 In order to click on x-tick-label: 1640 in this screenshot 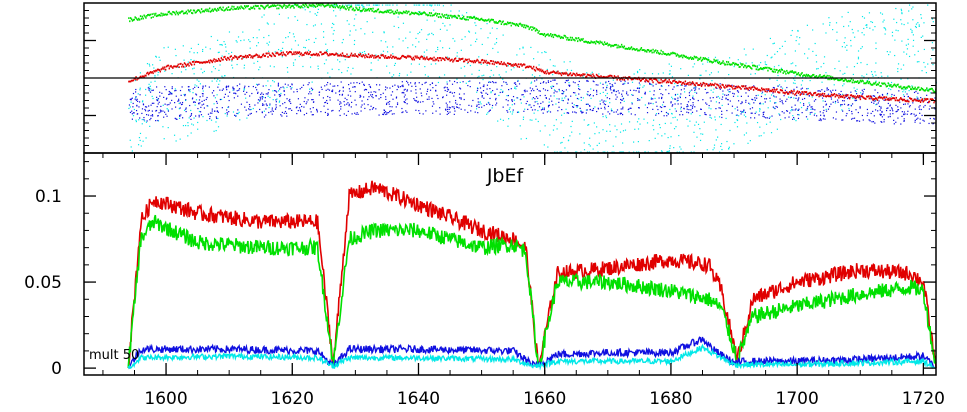, I will do `click(418, 399)`.